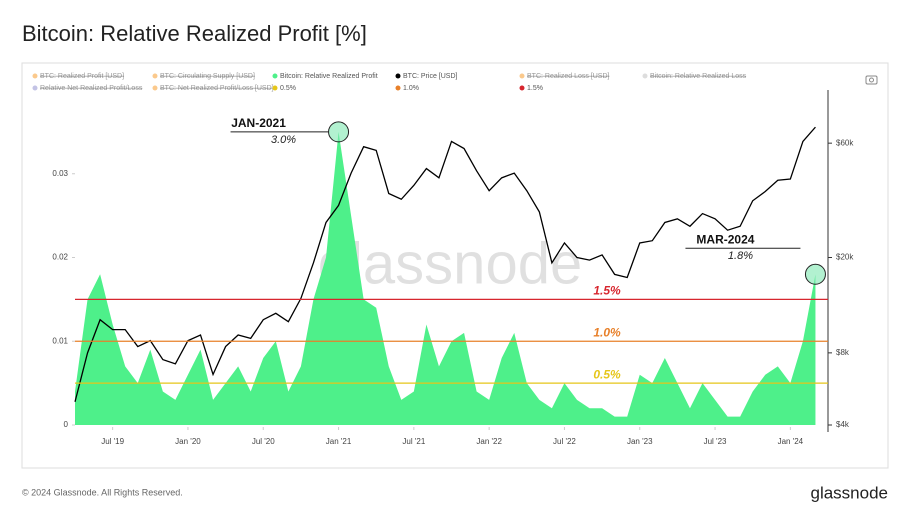  I want to click on y-tick-label: 0, so click(66, 424).